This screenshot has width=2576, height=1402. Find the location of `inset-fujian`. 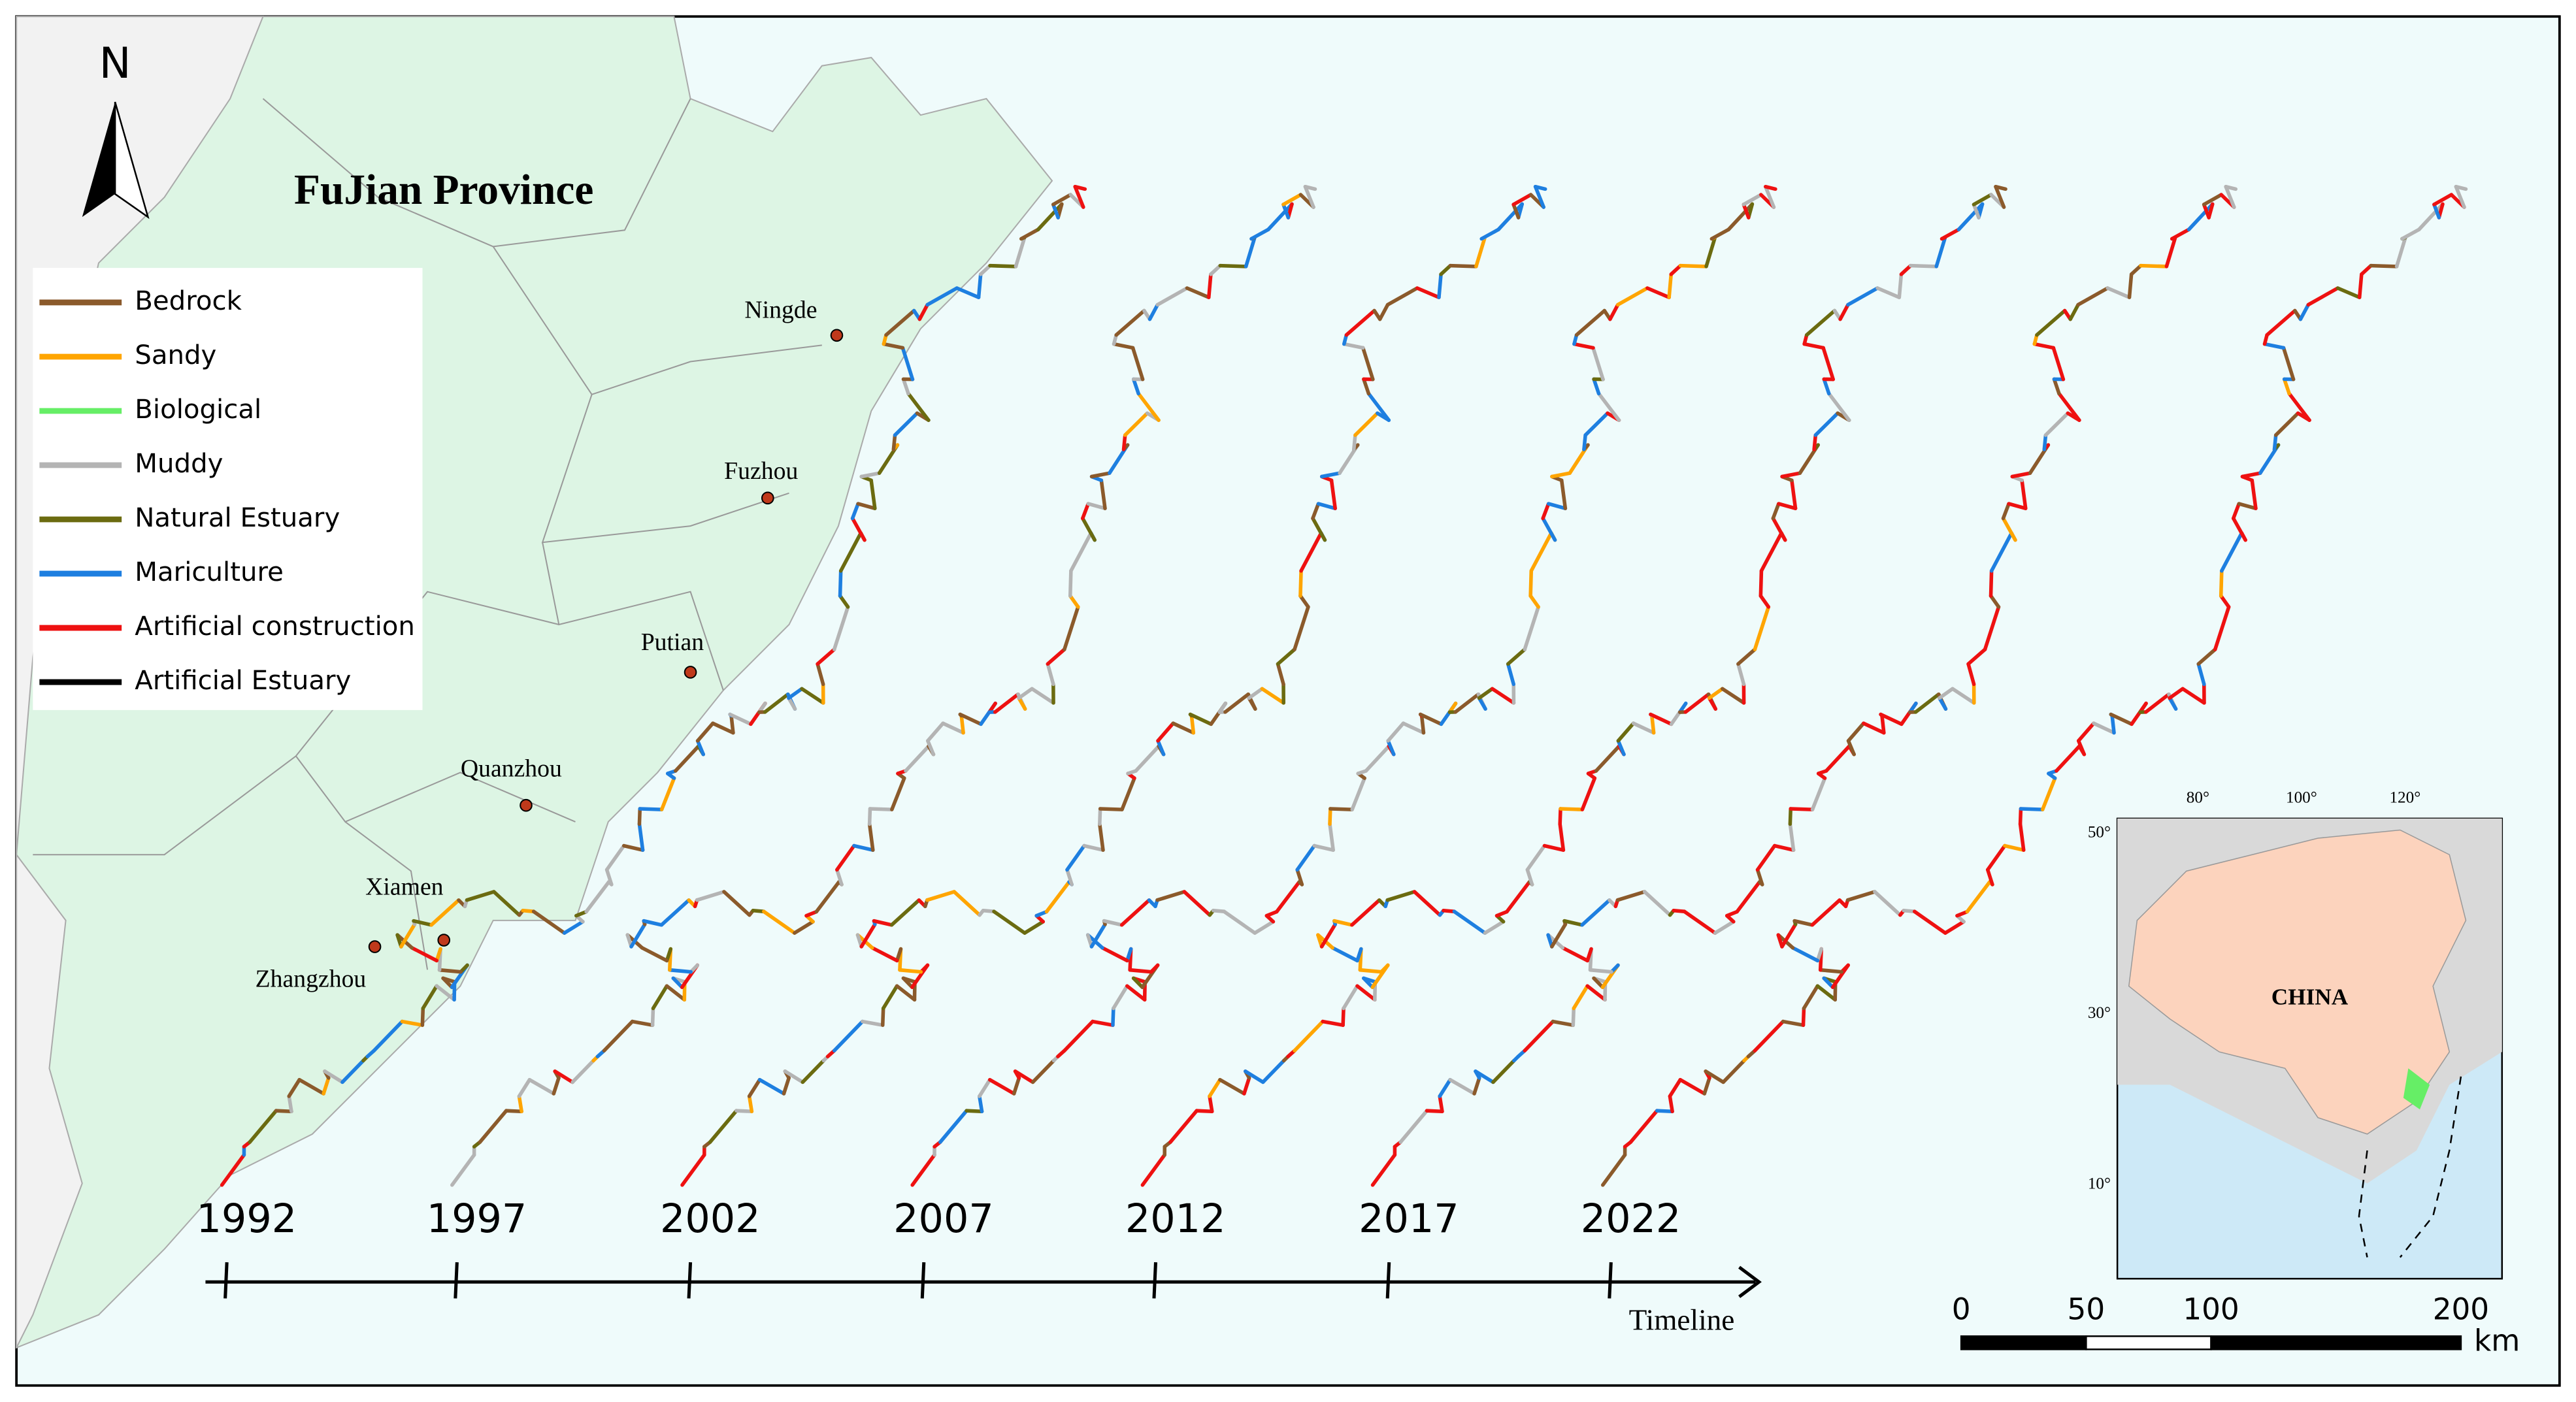

inset-fujian is located at coordinates (2416, 1089).